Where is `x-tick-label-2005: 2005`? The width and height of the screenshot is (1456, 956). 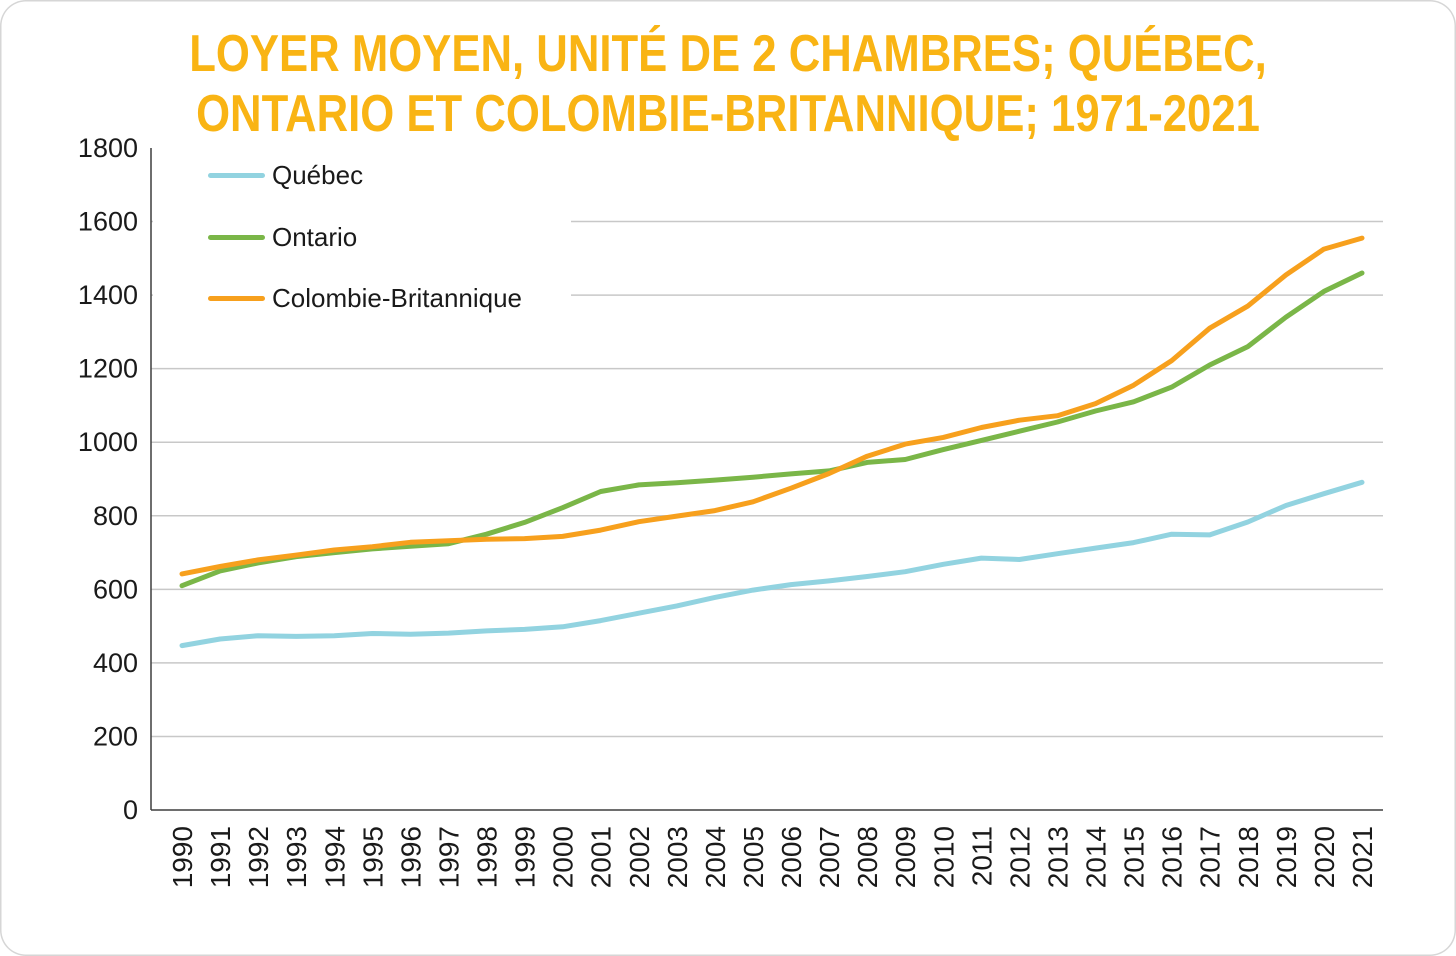 x-tick-label-2005: 2005 is located at coordinates (753, 857).